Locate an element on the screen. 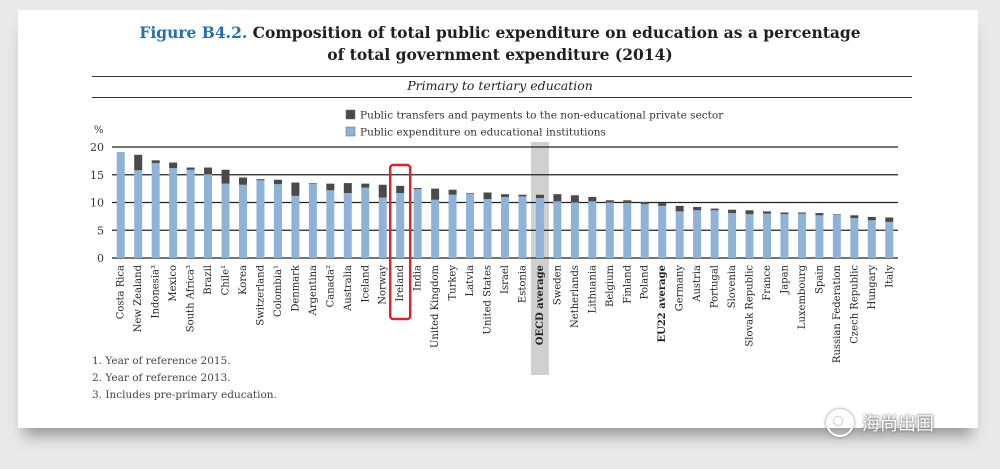 Image resolution: width=1000 pixels, height=469 pixels. category-label: Russian Federation is located at coordinates (837, 313).